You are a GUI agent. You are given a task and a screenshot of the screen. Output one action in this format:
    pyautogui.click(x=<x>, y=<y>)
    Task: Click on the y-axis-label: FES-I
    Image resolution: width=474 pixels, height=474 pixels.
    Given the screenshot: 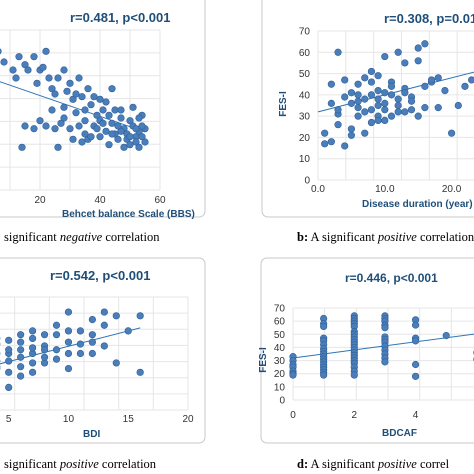 What is the action you would take?
    pyautogui.click(x=283, y=104)
    